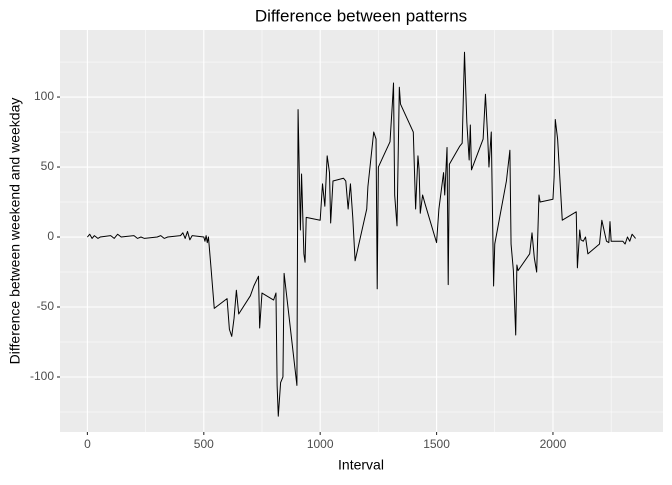 This screenshot has width=672, height=485. Describe the element at coordinates (15, 231) in the screenshot. I see `y-axis-title: Difference between weekend and weekday` at that location.